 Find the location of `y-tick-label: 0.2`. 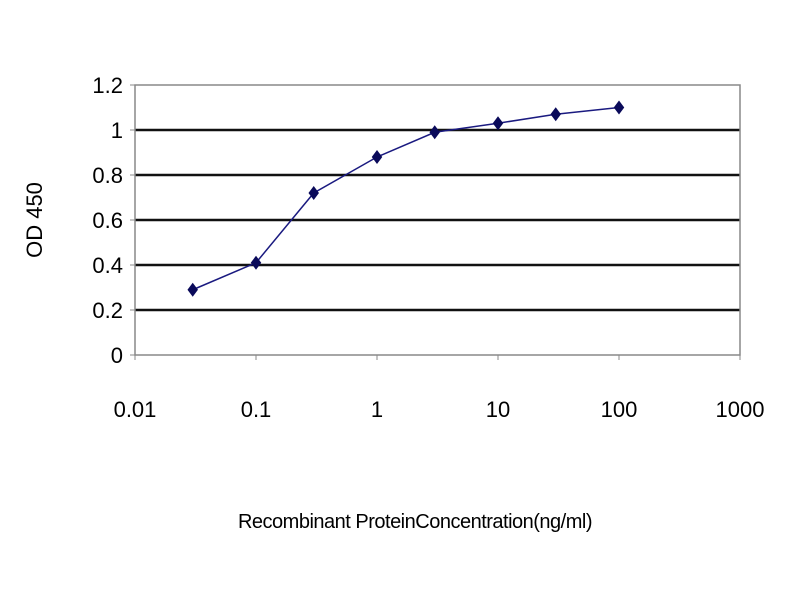

y-tick-label: 0.2 is located at coordinates (107, 310).